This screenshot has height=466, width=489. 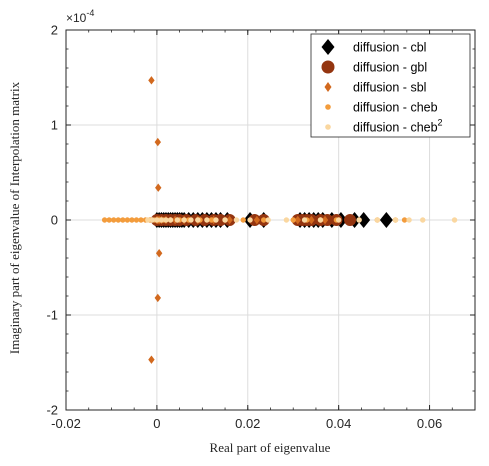 I want to click on y-tick-label: 0, so click(x=54, y=220).